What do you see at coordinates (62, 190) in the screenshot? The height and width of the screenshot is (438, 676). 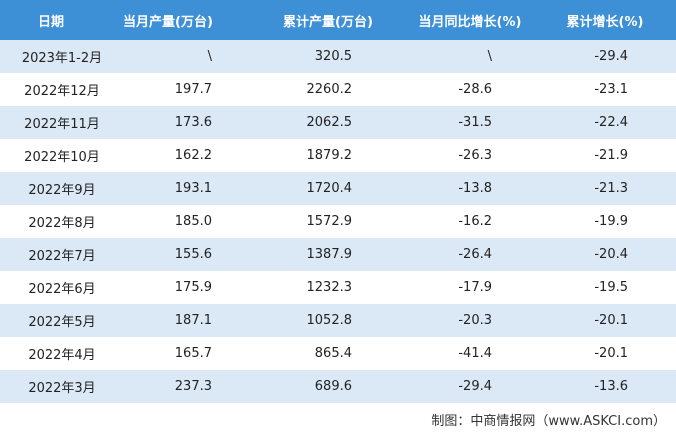 I see `table-cell: 2022年9月` at bounding box center [62, 190].